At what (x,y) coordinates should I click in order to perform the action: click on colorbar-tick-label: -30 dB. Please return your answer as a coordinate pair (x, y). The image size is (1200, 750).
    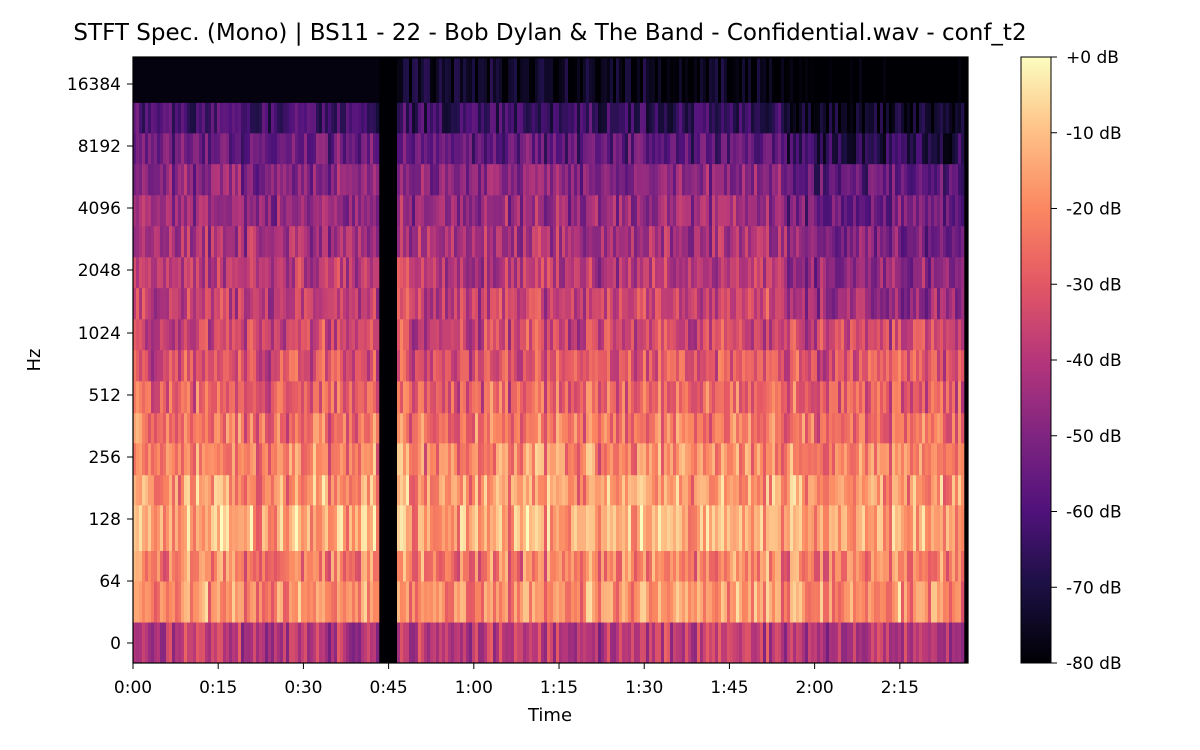
    Looking at the image, I should click on (1094, 285).